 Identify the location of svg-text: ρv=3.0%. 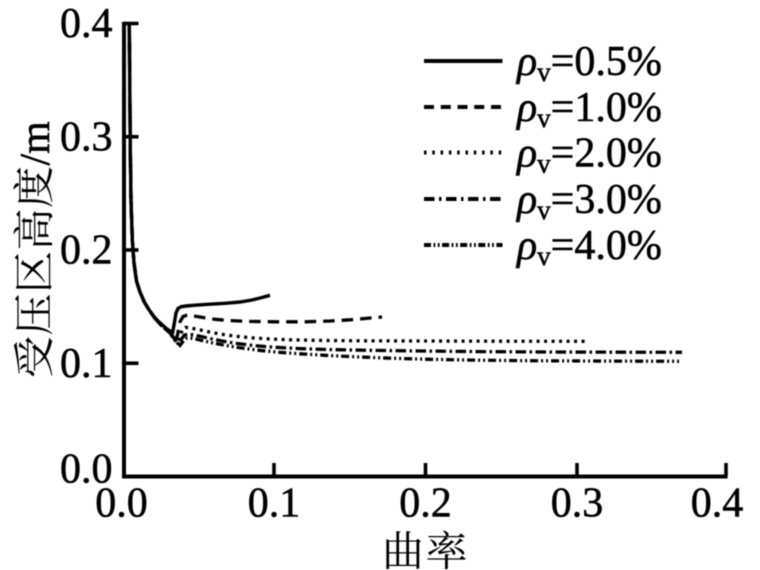
(588, 201).